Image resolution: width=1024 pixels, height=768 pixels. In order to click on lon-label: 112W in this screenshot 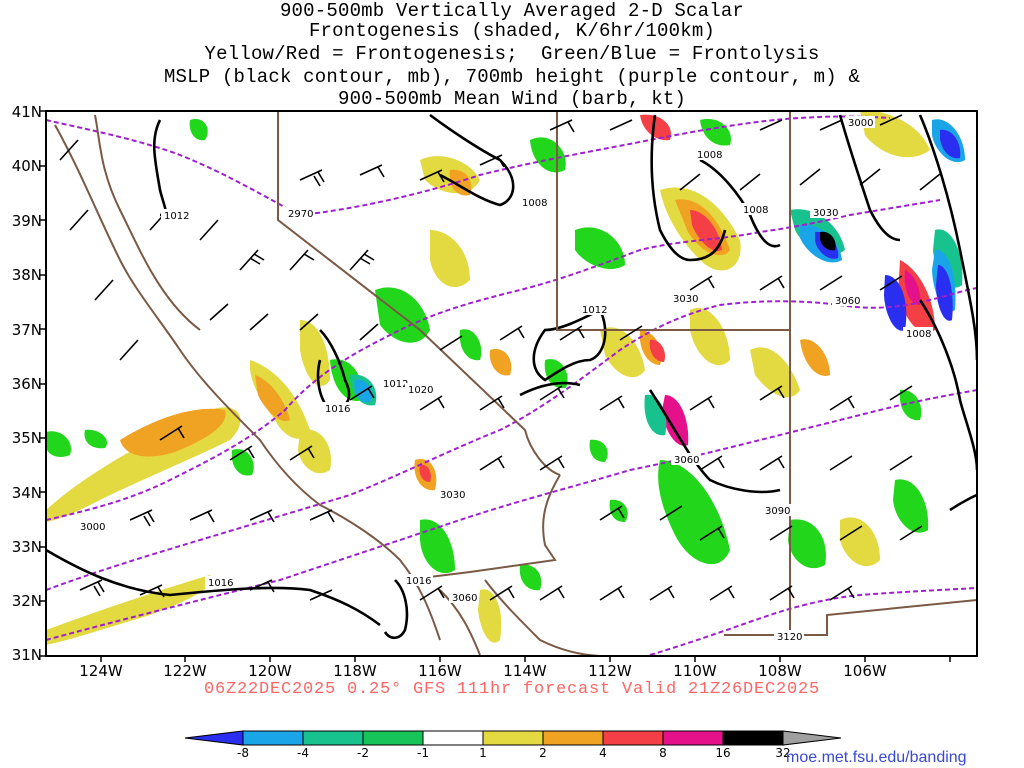, I will do `click(610, 671)`.